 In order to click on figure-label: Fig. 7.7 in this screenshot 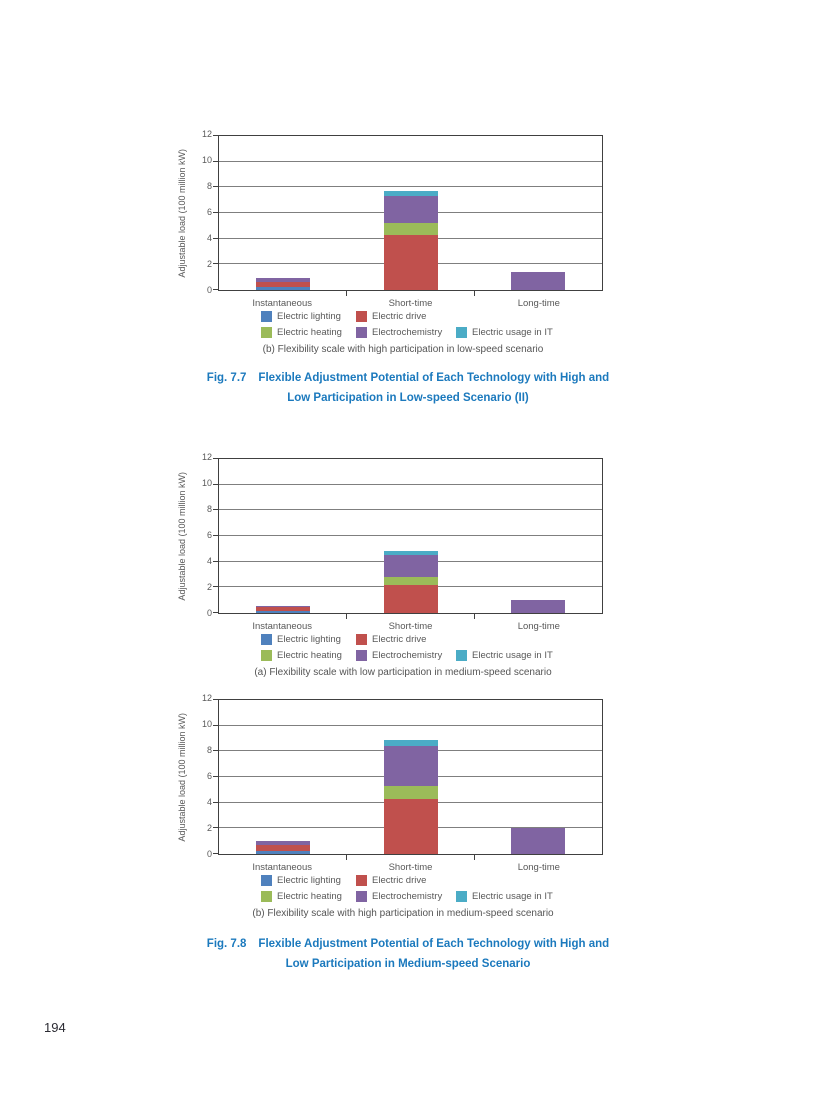, I will do `click(226, 378)`.